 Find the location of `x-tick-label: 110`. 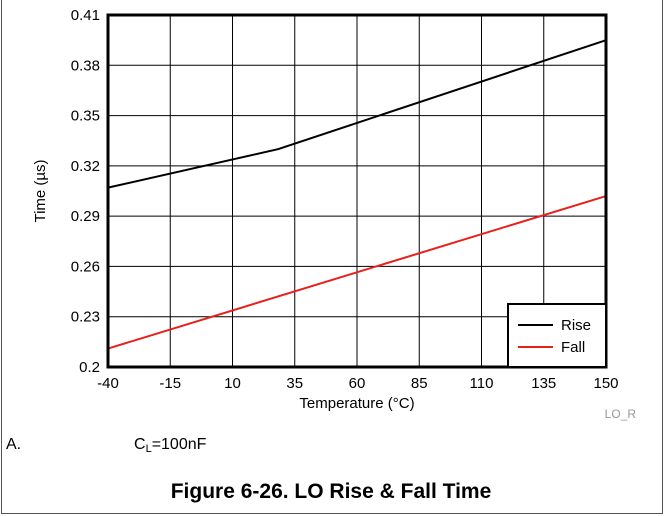

x-tick-label: 110 is located at coordinates (482, 383).